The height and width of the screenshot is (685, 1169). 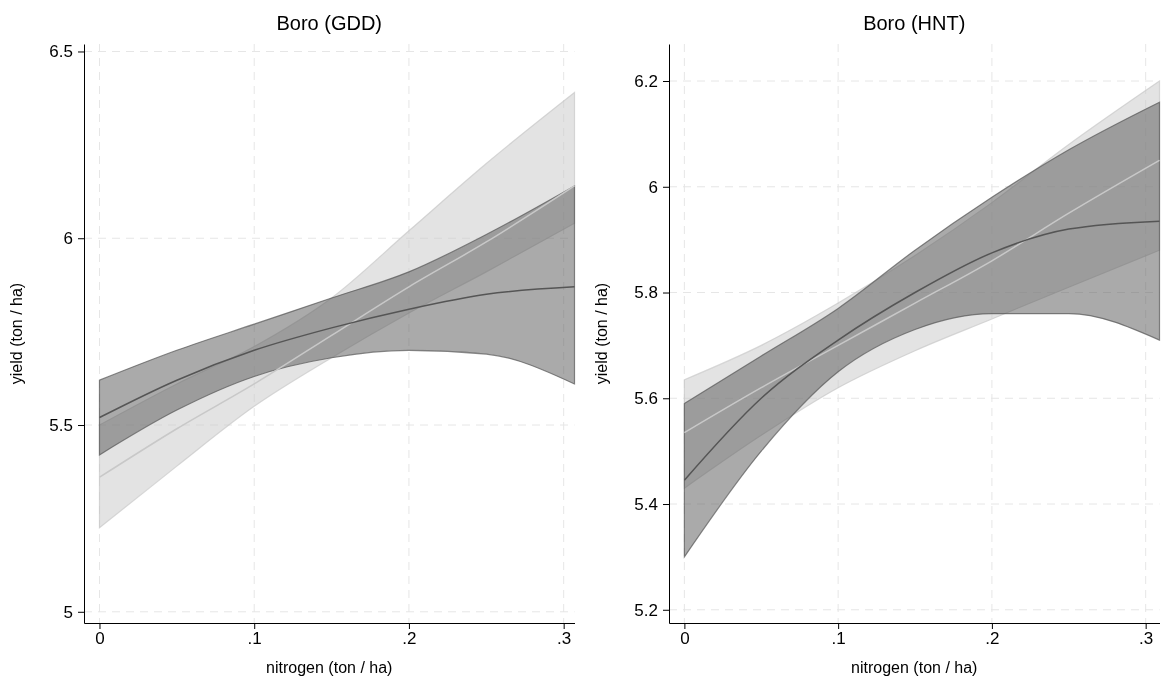 I want to click on y-tick-label: 5.2, so click(x=645, y=610).